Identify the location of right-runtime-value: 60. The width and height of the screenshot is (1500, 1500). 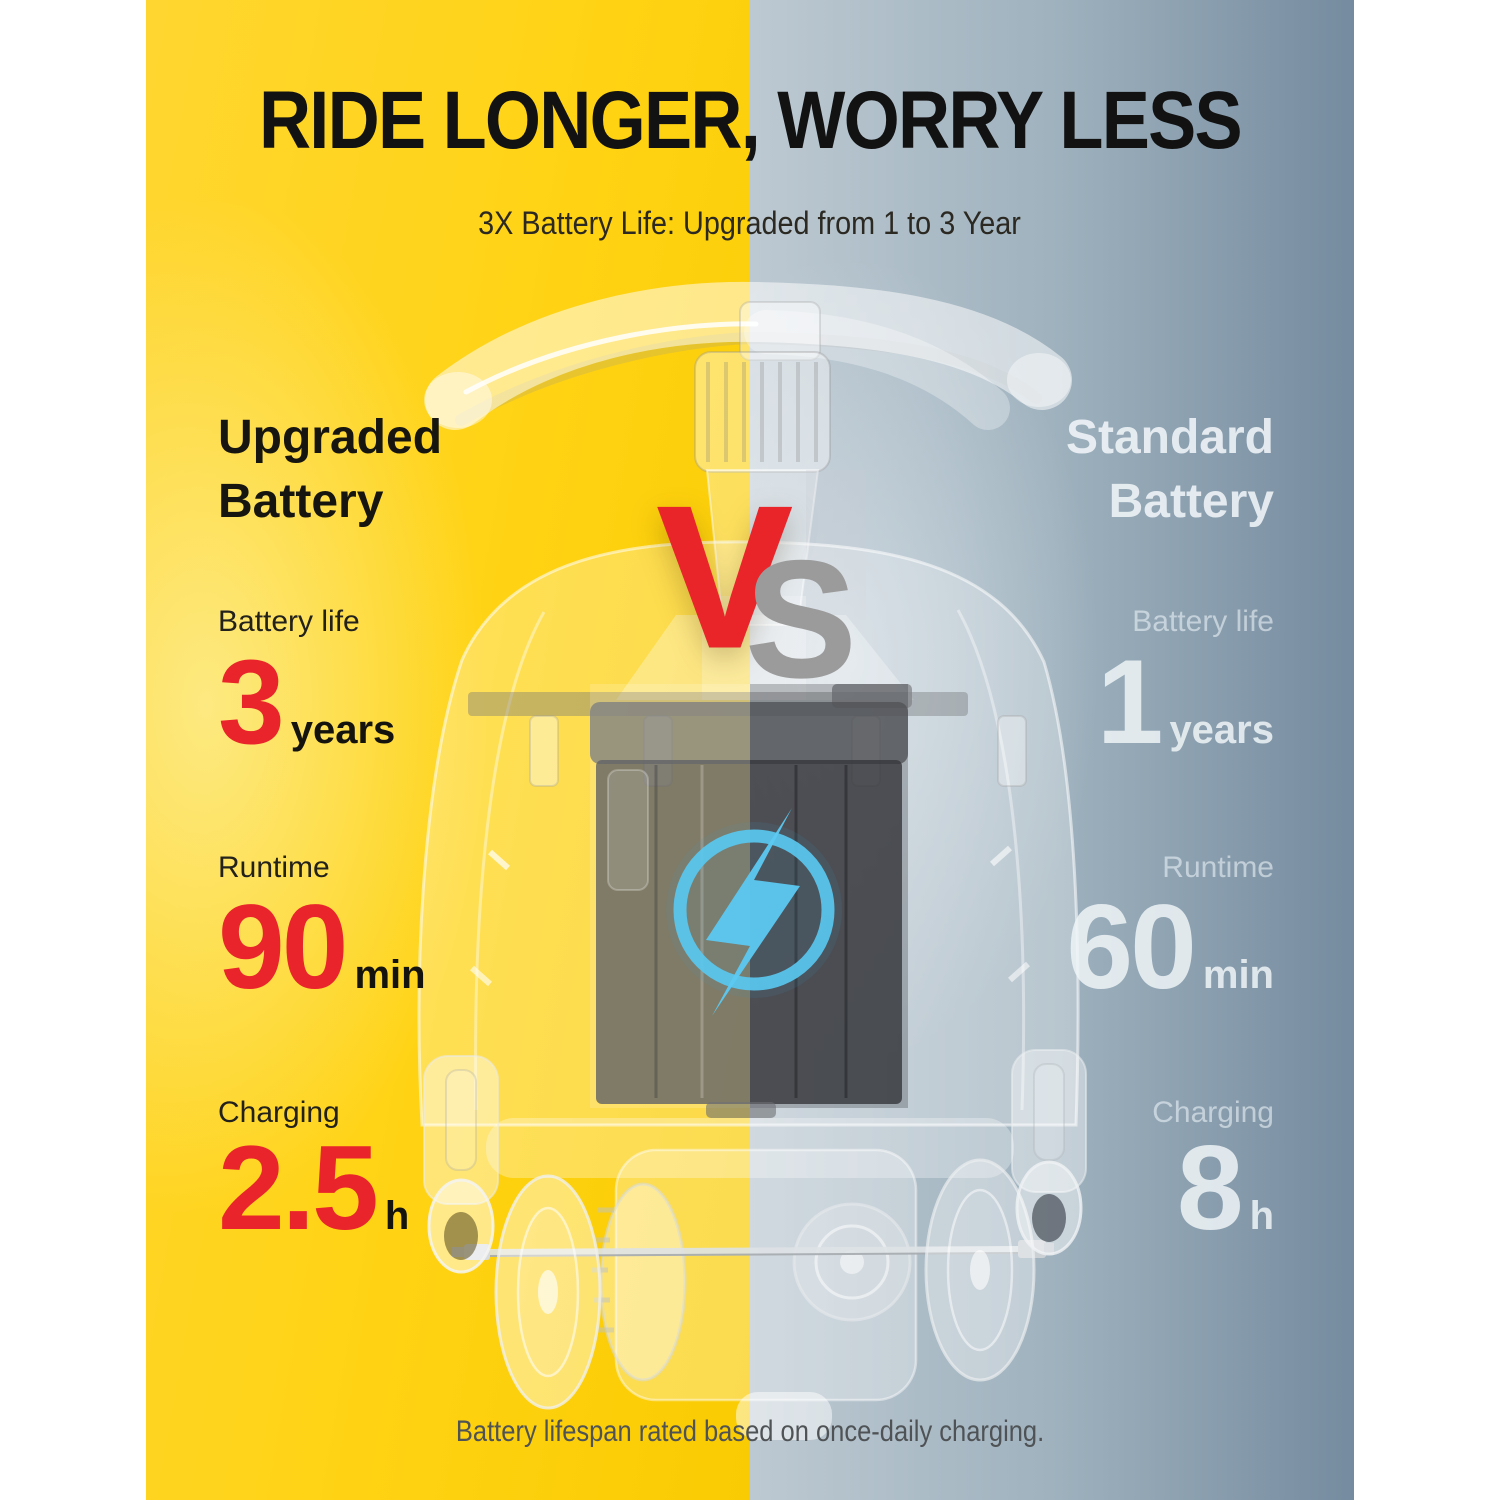
(1131, 947).